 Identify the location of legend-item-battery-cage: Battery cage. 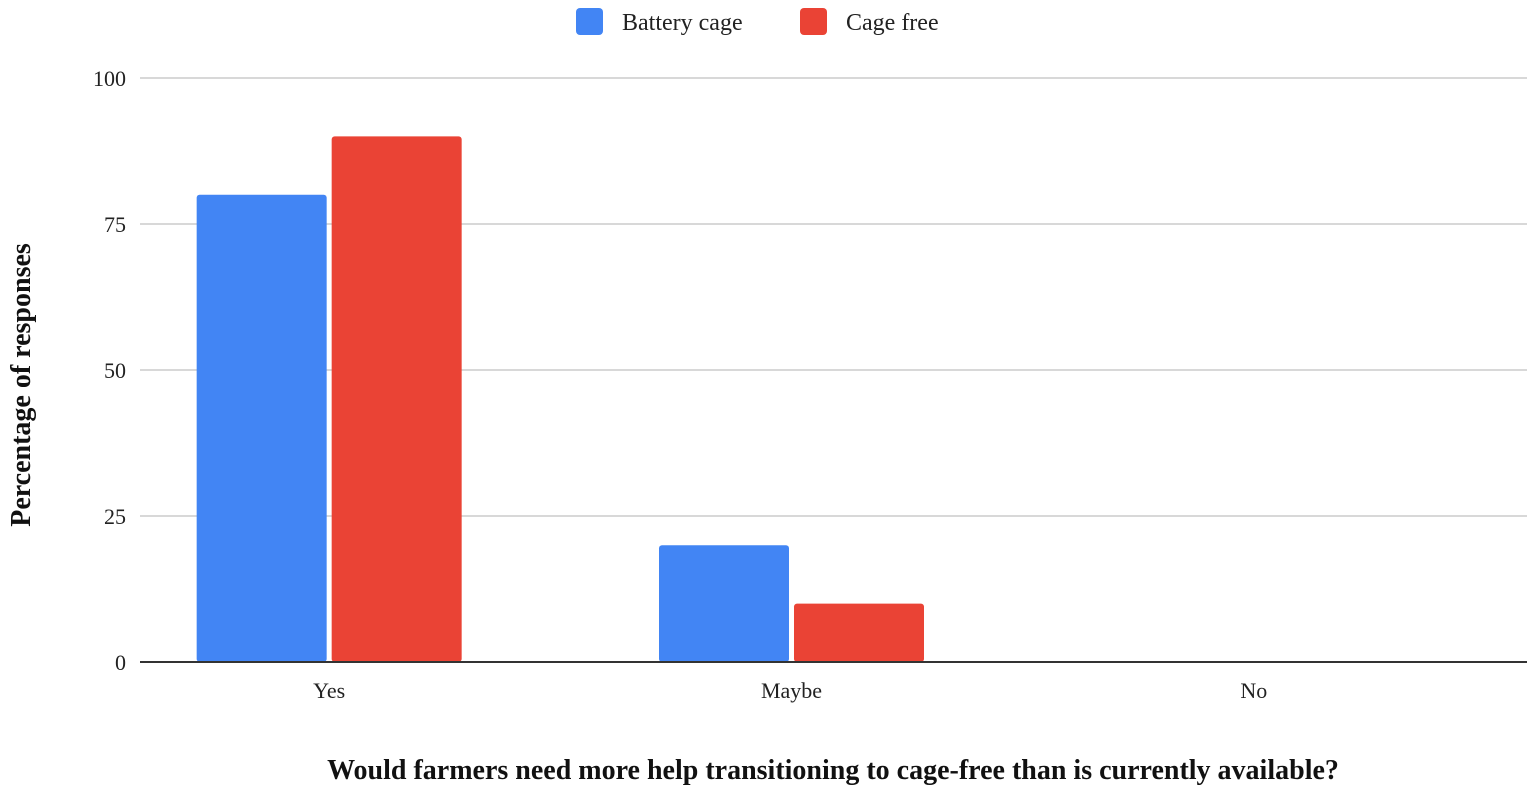
(659, 22).